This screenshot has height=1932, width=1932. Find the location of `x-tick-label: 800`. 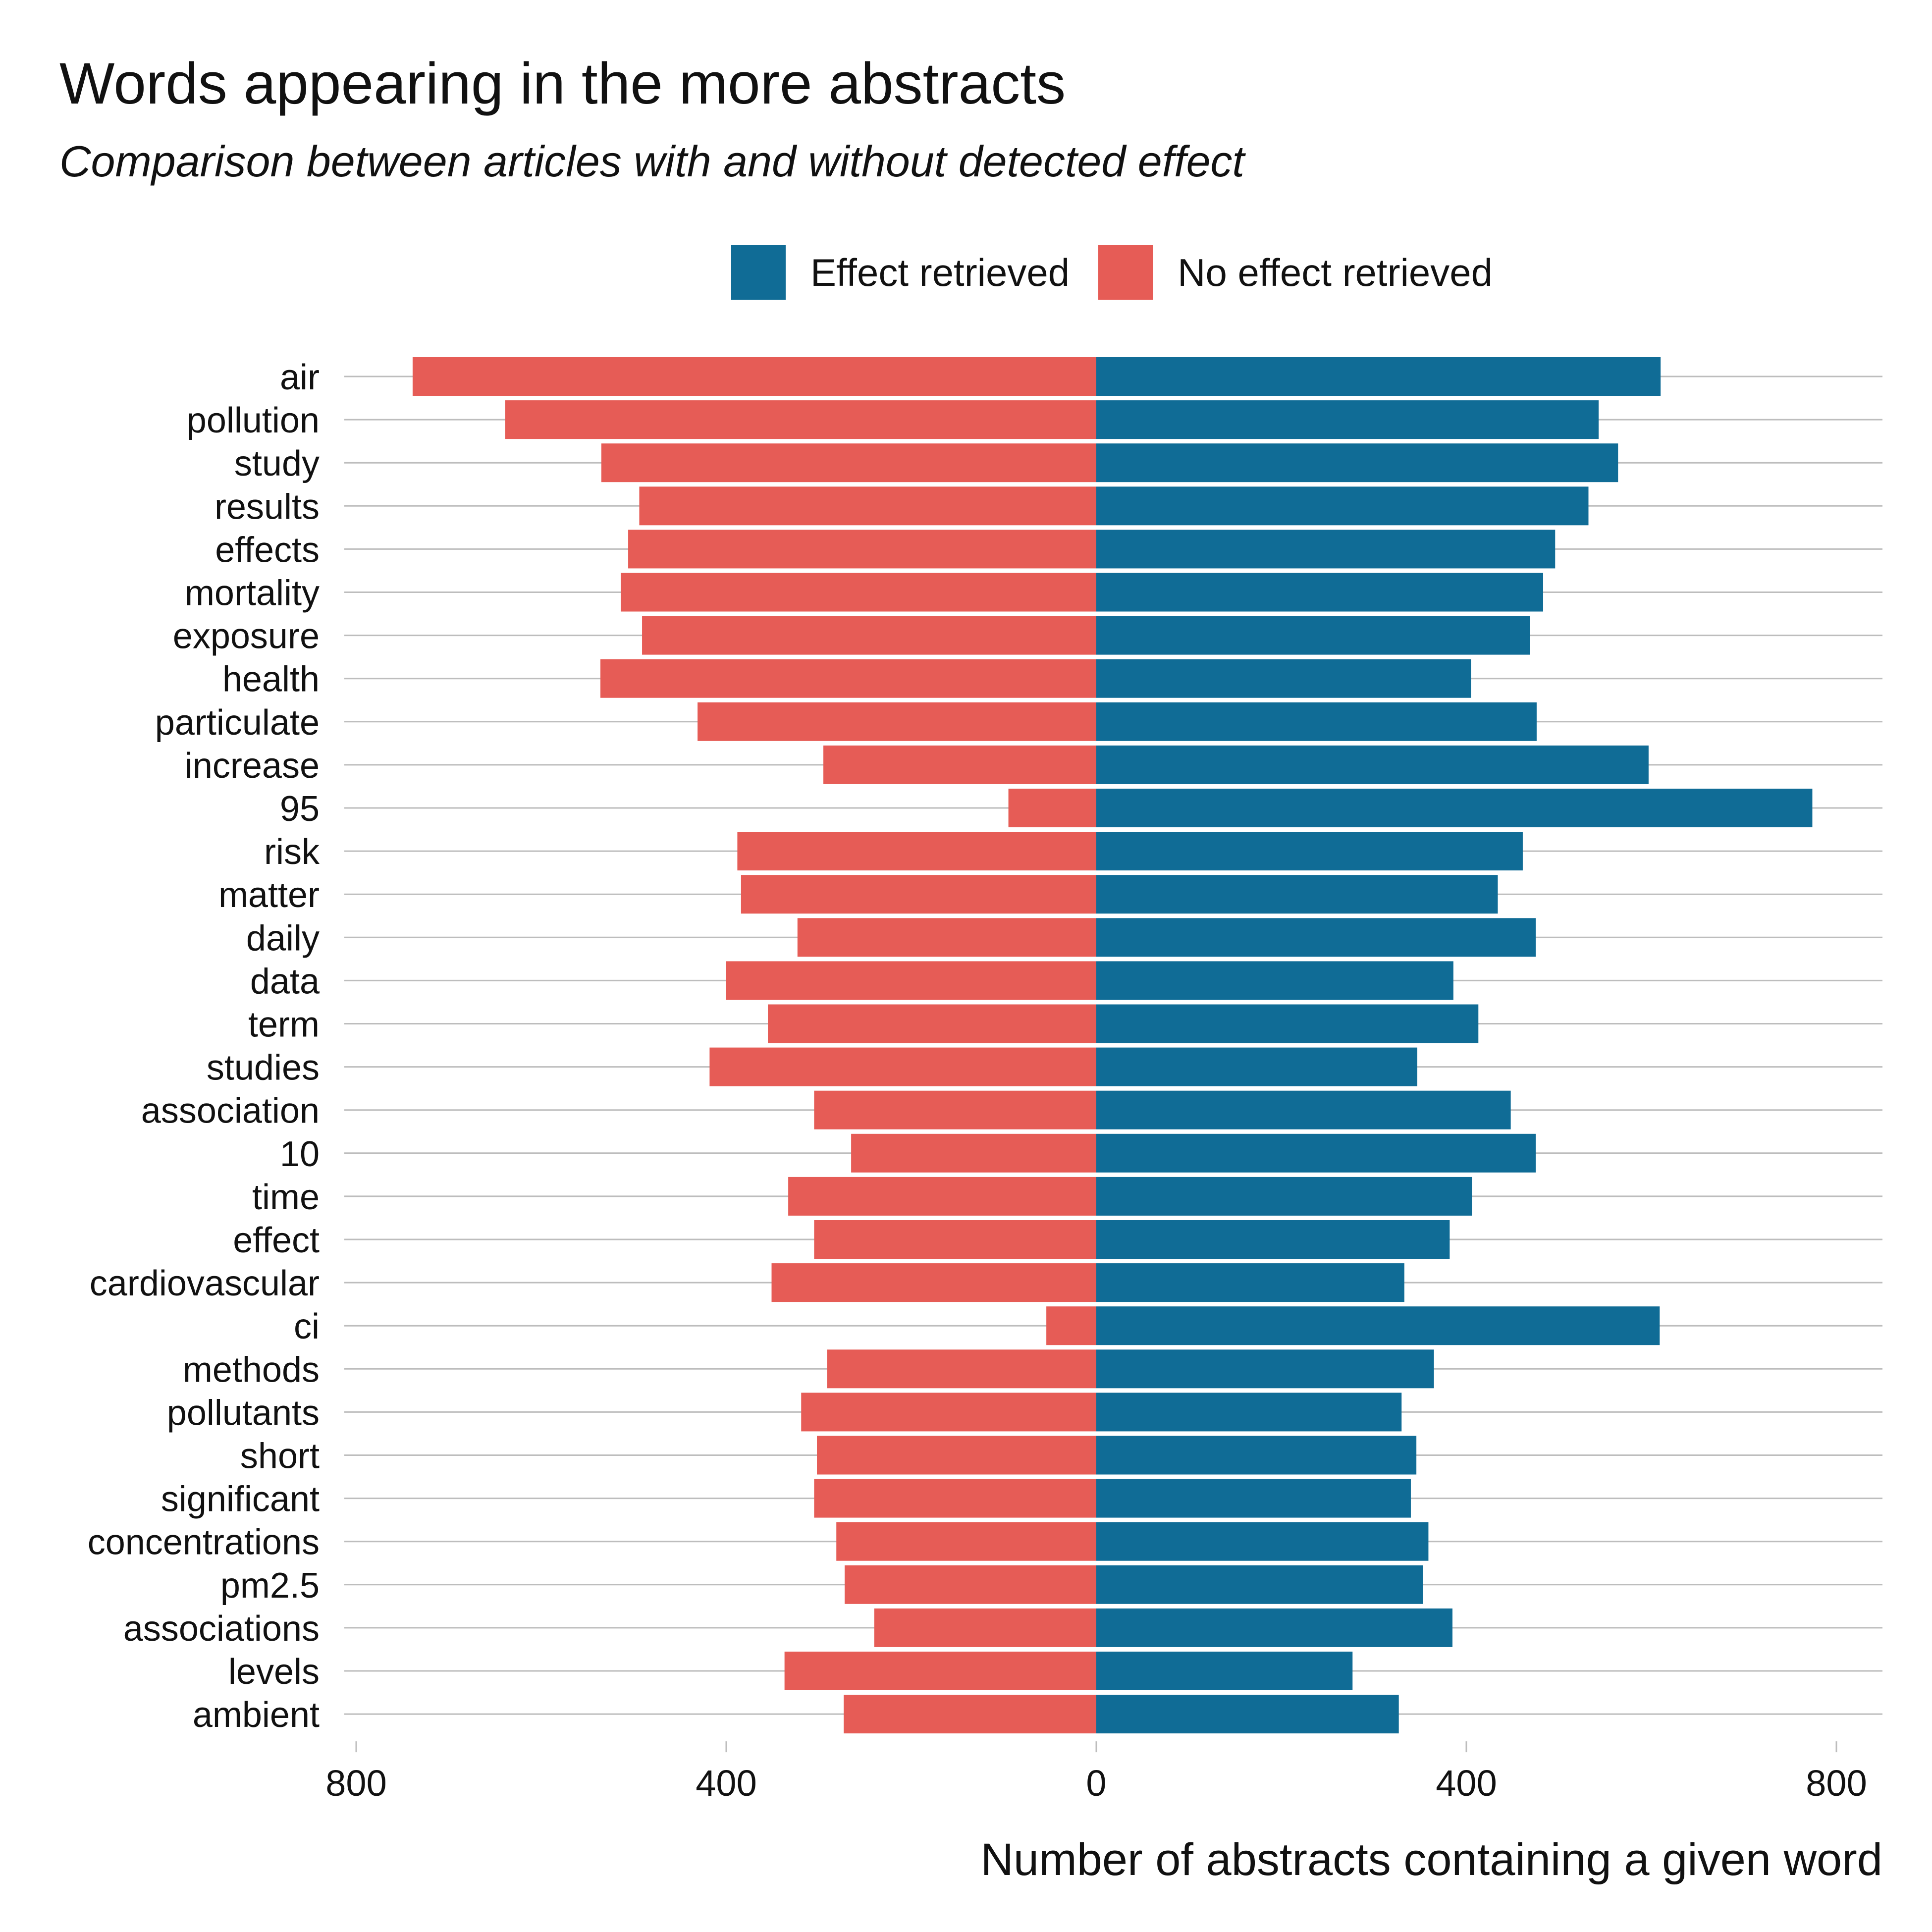

x-tick-label: 800 is located at coordinates (1836, 1783).